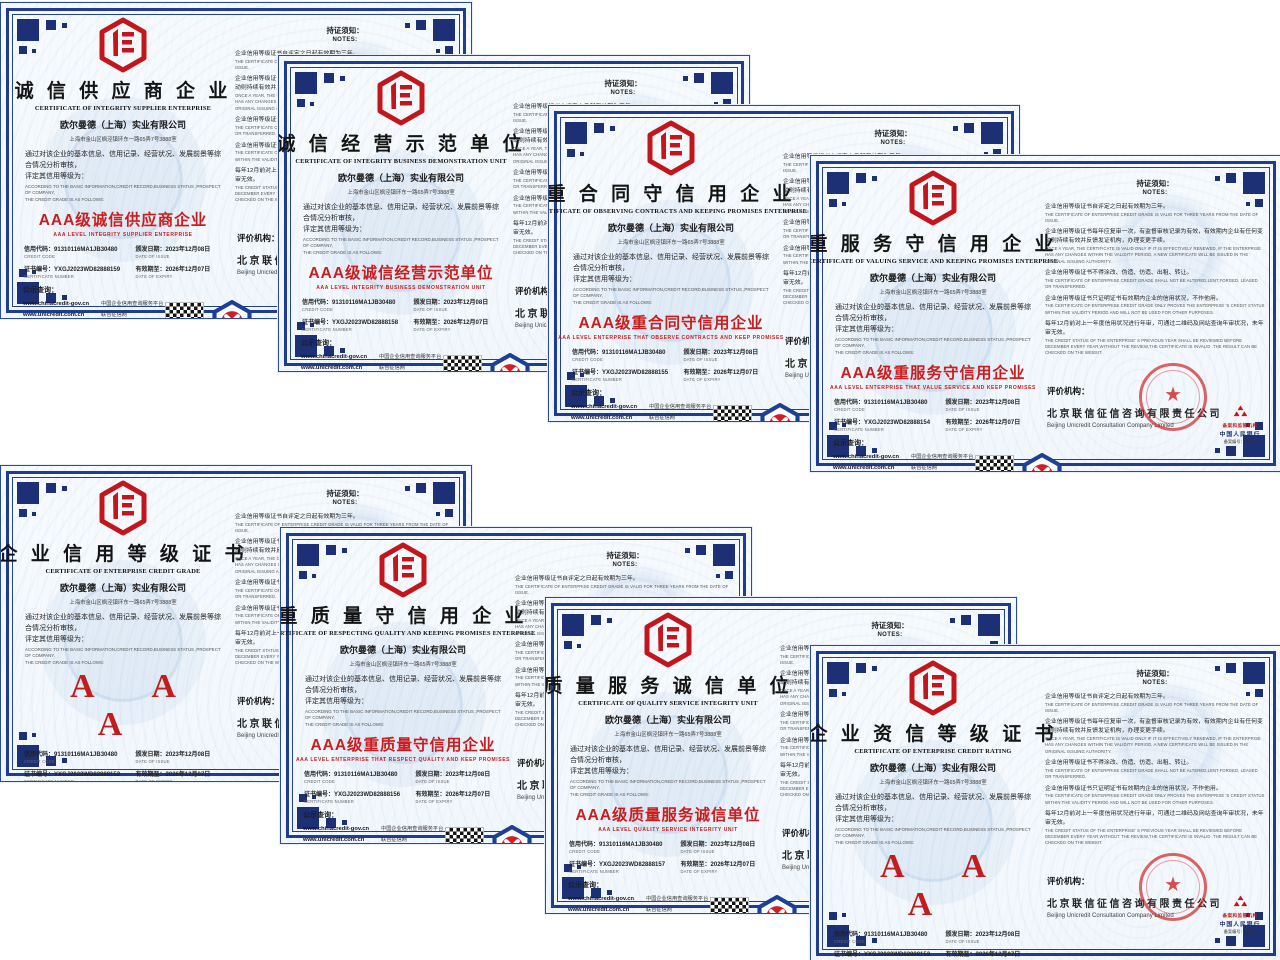 This screenshot has height=960, width=1280. Describe the element at coordinates (318, 344) in the screenshot. I see `public-query-label: 公示查询：` at that location.